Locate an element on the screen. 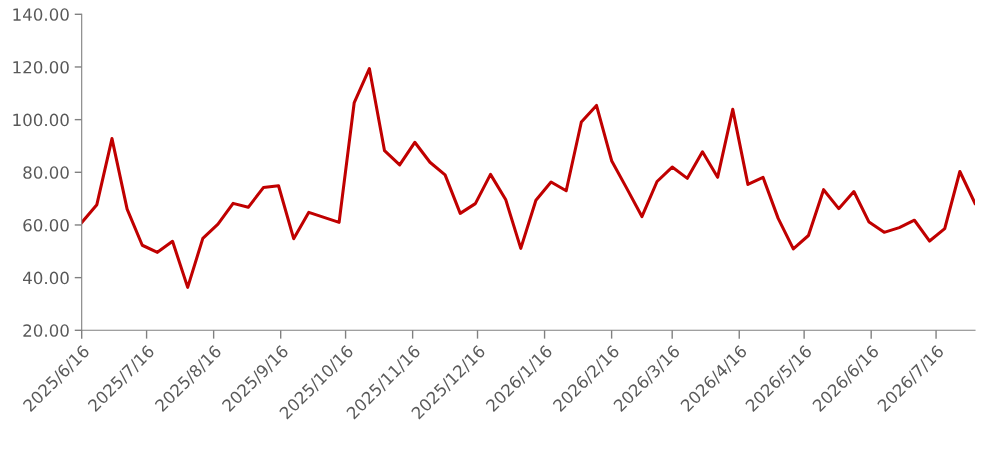 The height and width of the screenshot is (453, 1004). y-tick-label: 80.00 is located at coordinates (46, 172).